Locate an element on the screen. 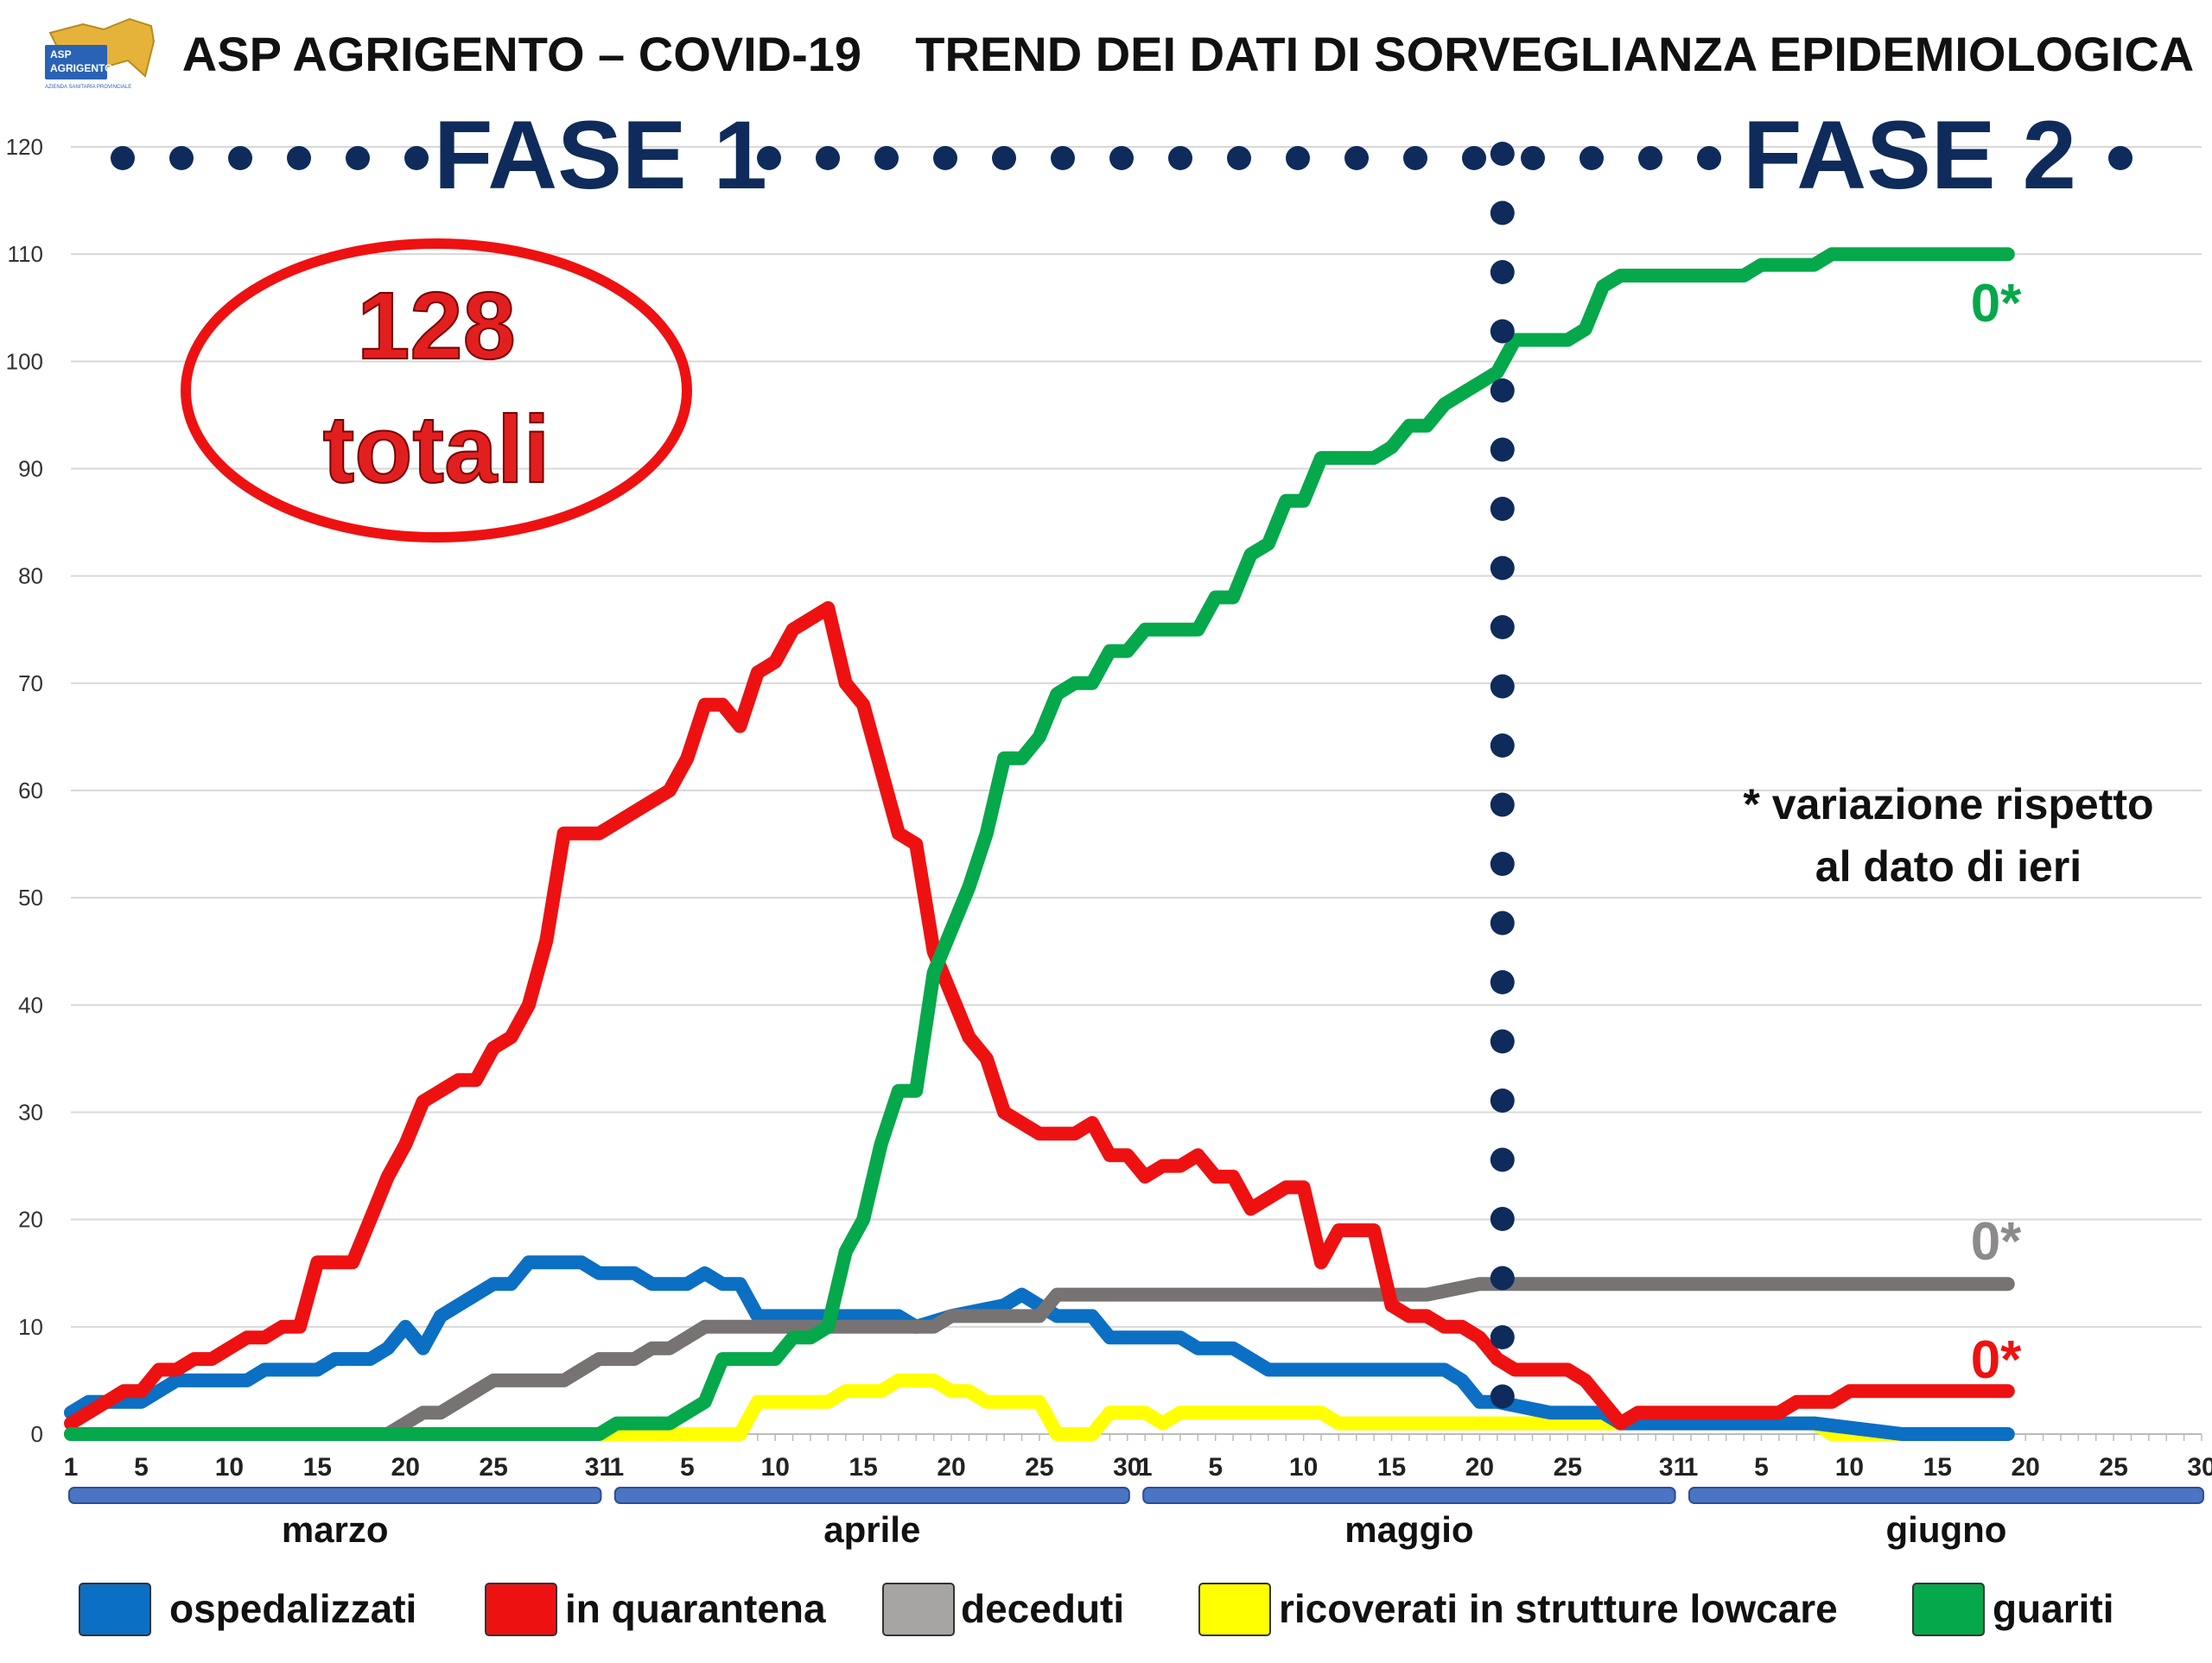  legend-item-ospedalizzati: ospedalizzati is located at coordinates (247, 1610).